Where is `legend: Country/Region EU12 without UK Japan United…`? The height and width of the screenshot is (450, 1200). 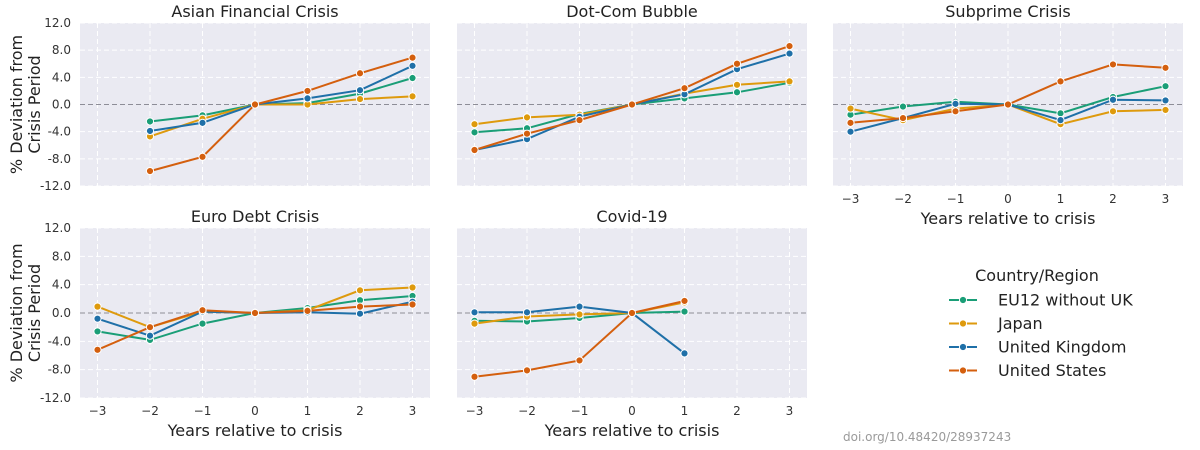
legend: Country/Region EU12 without UK Japan United… is located at coordinates (1041, 323).